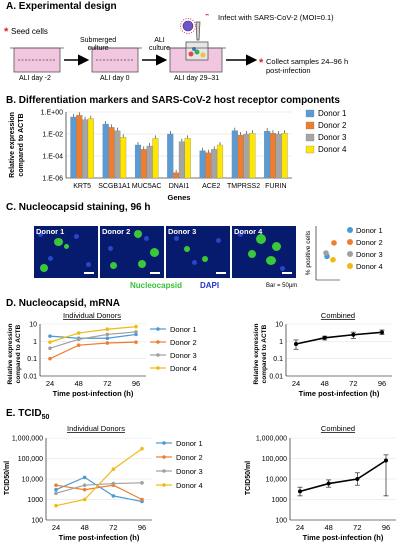  I want to click on micrograph-donor-2-label: Donor 2, so click(116, 231).